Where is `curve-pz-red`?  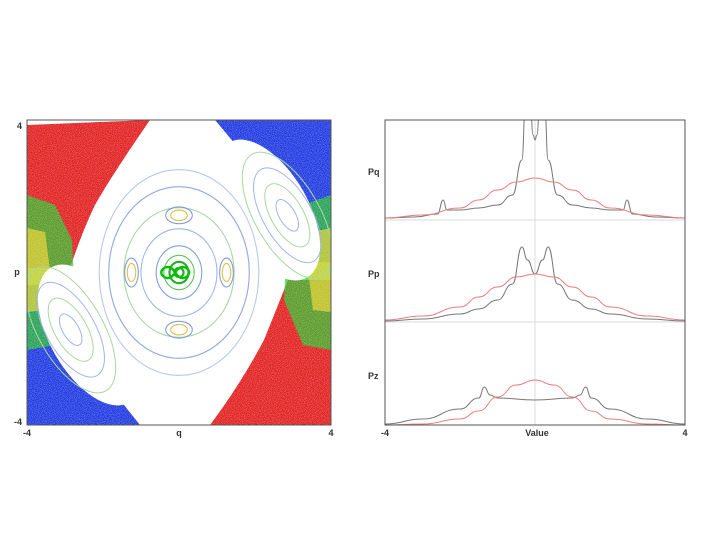 curve-pz-red is located at coordinates (535, 402).